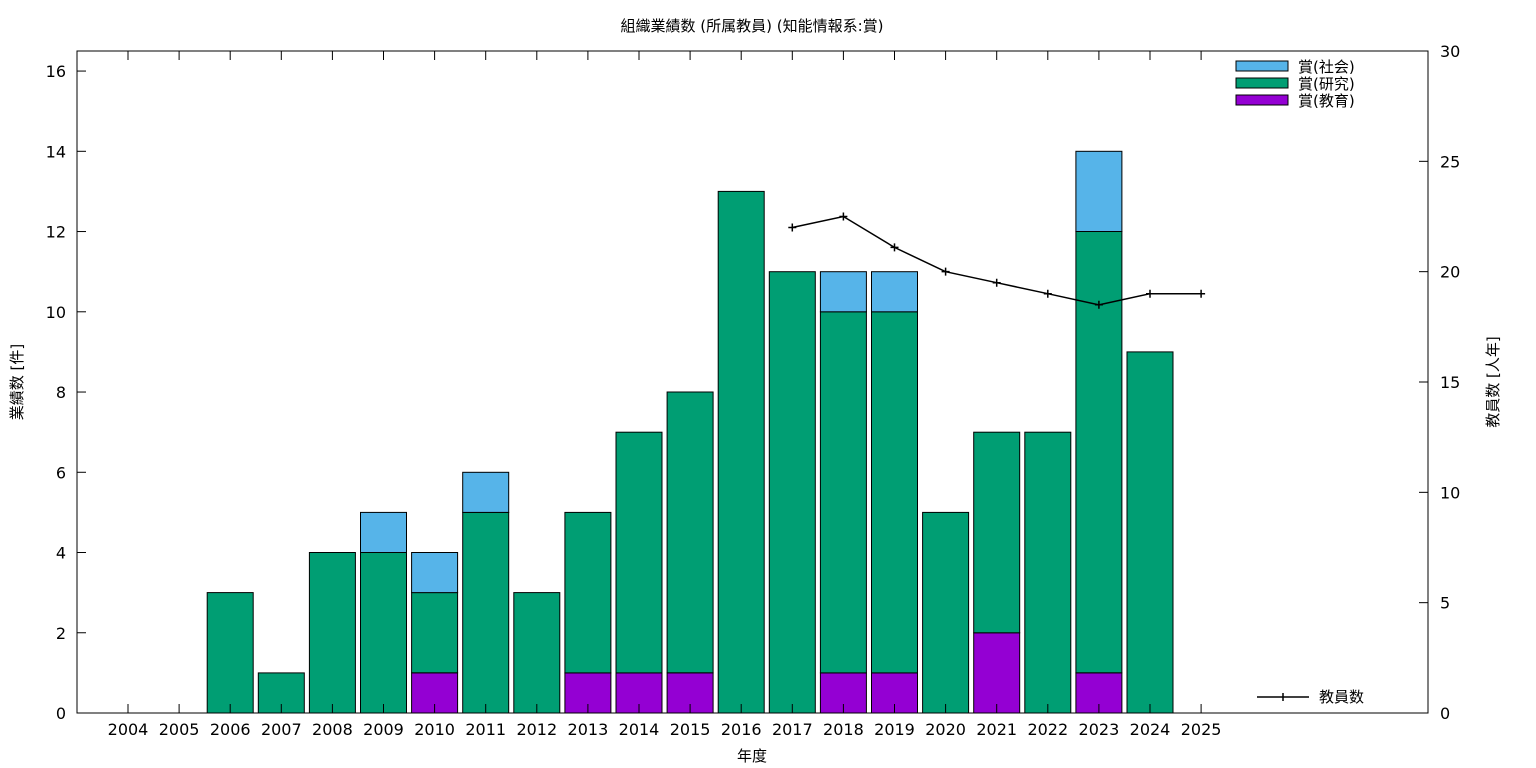  Describe the element at coordinates (792, 729) in the screenshot. I see `x-tick-label: 2017` at that location.